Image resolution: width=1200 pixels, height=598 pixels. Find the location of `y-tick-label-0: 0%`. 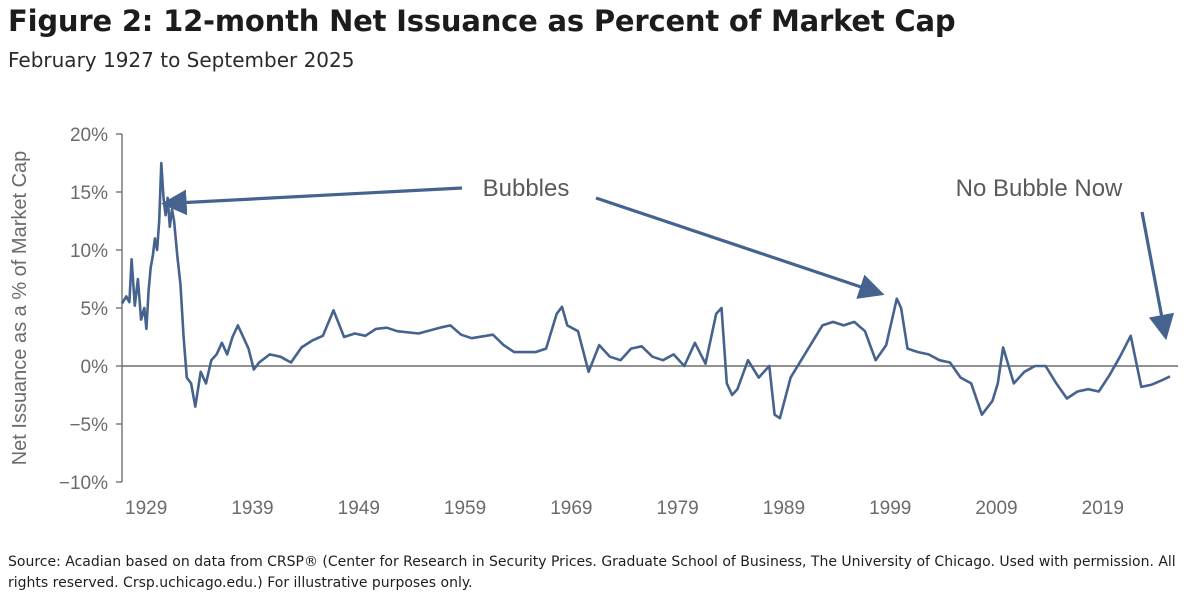

y-tick-label-0: 0% is located at coordinates (95, 367).